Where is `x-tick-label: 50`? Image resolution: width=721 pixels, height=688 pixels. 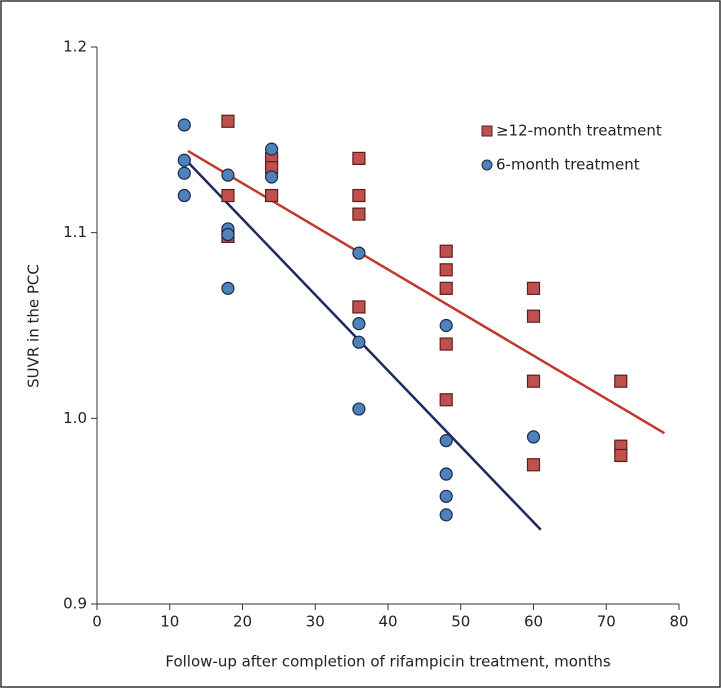
x-tick-label: 50 is located at coordinates (460, 622).